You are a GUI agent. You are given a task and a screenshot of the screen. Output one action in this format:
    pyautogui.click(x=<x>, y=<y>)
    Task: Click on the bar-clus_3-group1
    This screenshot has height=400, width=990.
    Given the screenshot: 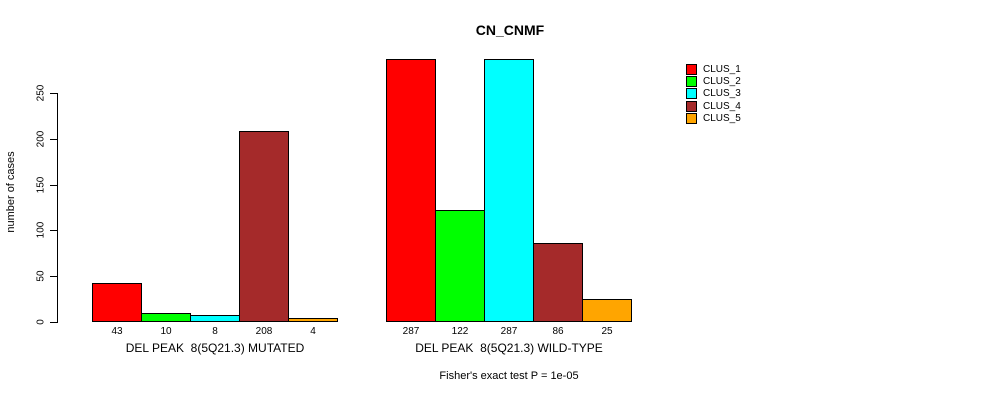 What is the action you would take?
    pyautogui.click(x=215, y=318)
    